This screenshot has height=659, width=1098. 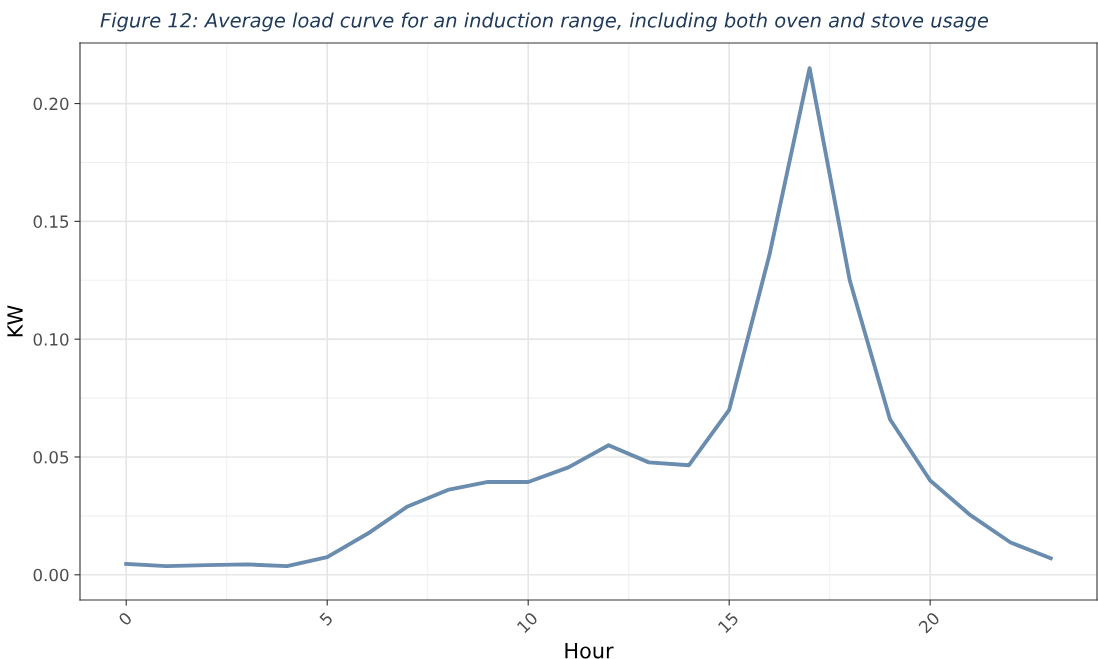 What do you see at coordinates (51, 339) in the screenshot?
I see `y-tick-label: 0.10` at bounding box center [51, 339].